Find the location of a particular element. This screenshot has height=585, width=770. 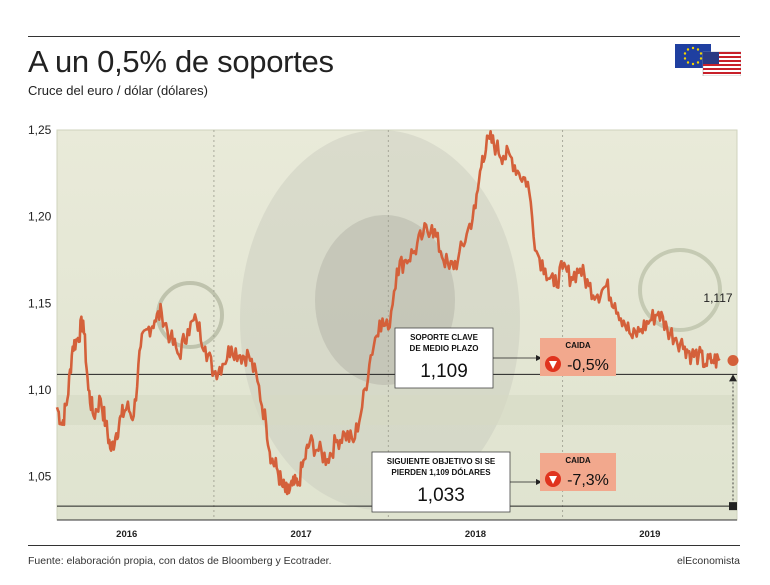

y-tick-label: 1,25 is located at coordinates (40, 130).